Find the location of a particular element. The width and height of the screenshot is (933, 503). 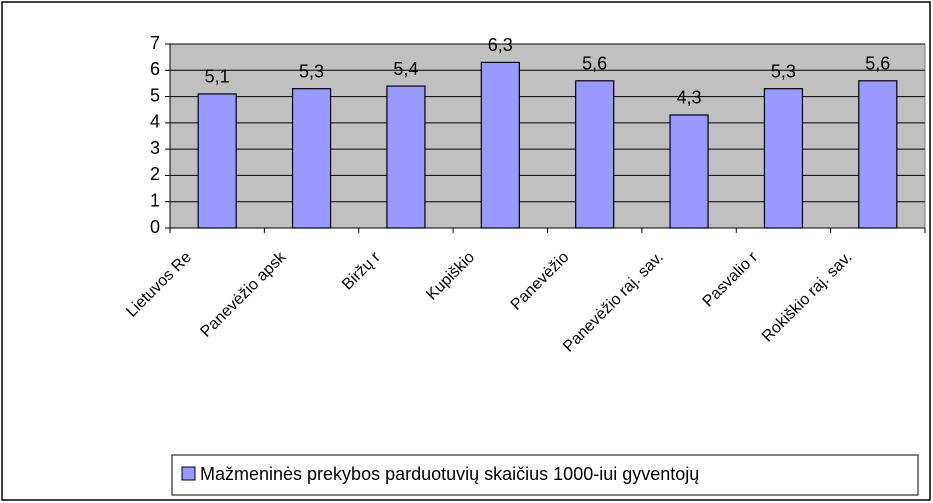

value-label: 5,1 is located at coordinates (217, 77).